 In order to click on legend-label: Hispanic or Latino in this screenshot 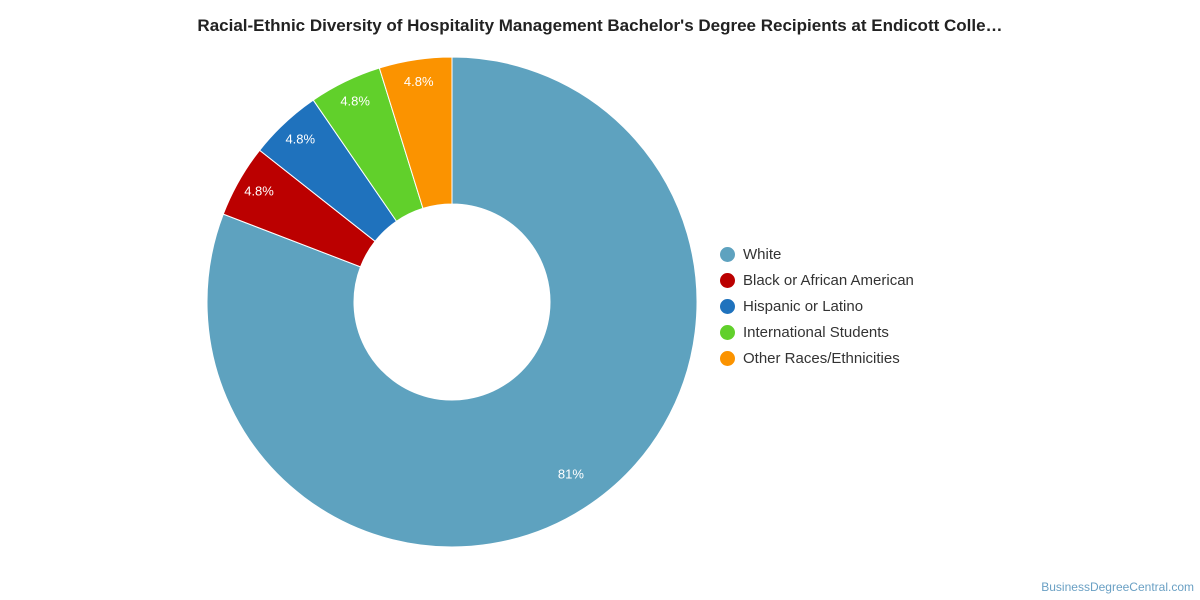, I will do `click(803, 306)`.